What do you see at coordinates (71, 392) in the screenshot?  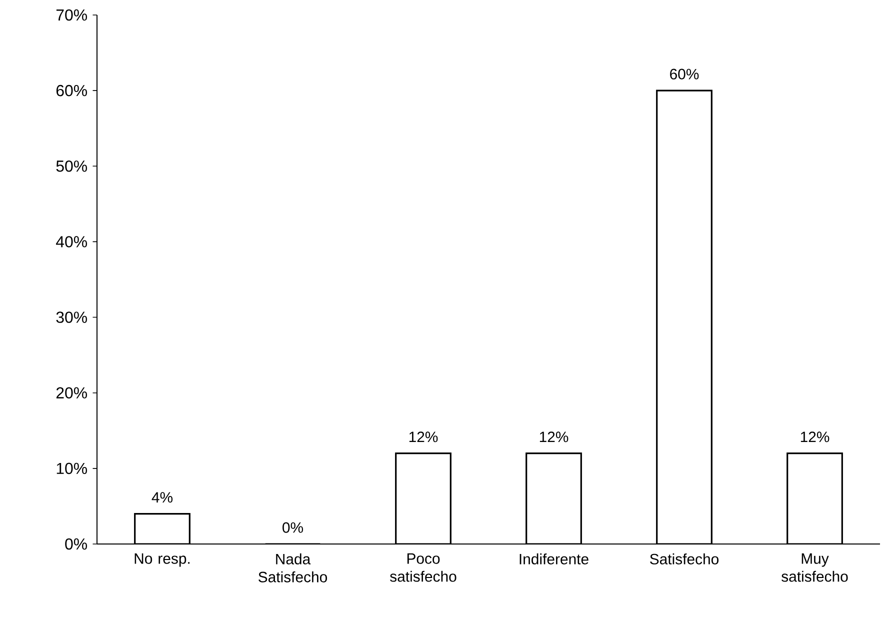 I see `y-tick-label: 20%` at bounding box center [71, 392].